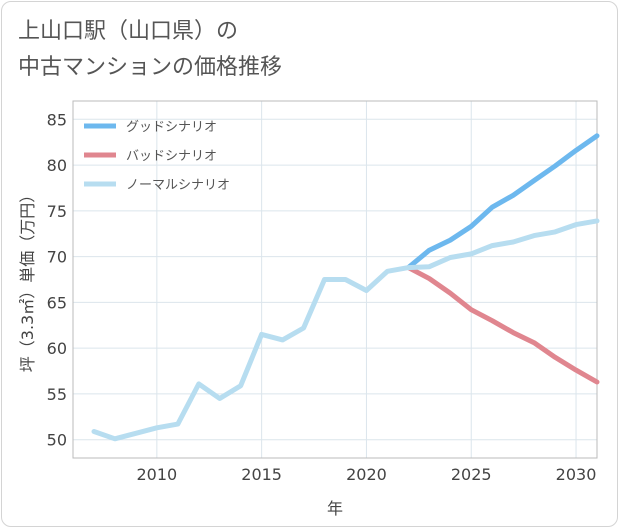 This screenshot has width=621, height=530. I want to click on x-tick-label: 2025, so click(471, 474).